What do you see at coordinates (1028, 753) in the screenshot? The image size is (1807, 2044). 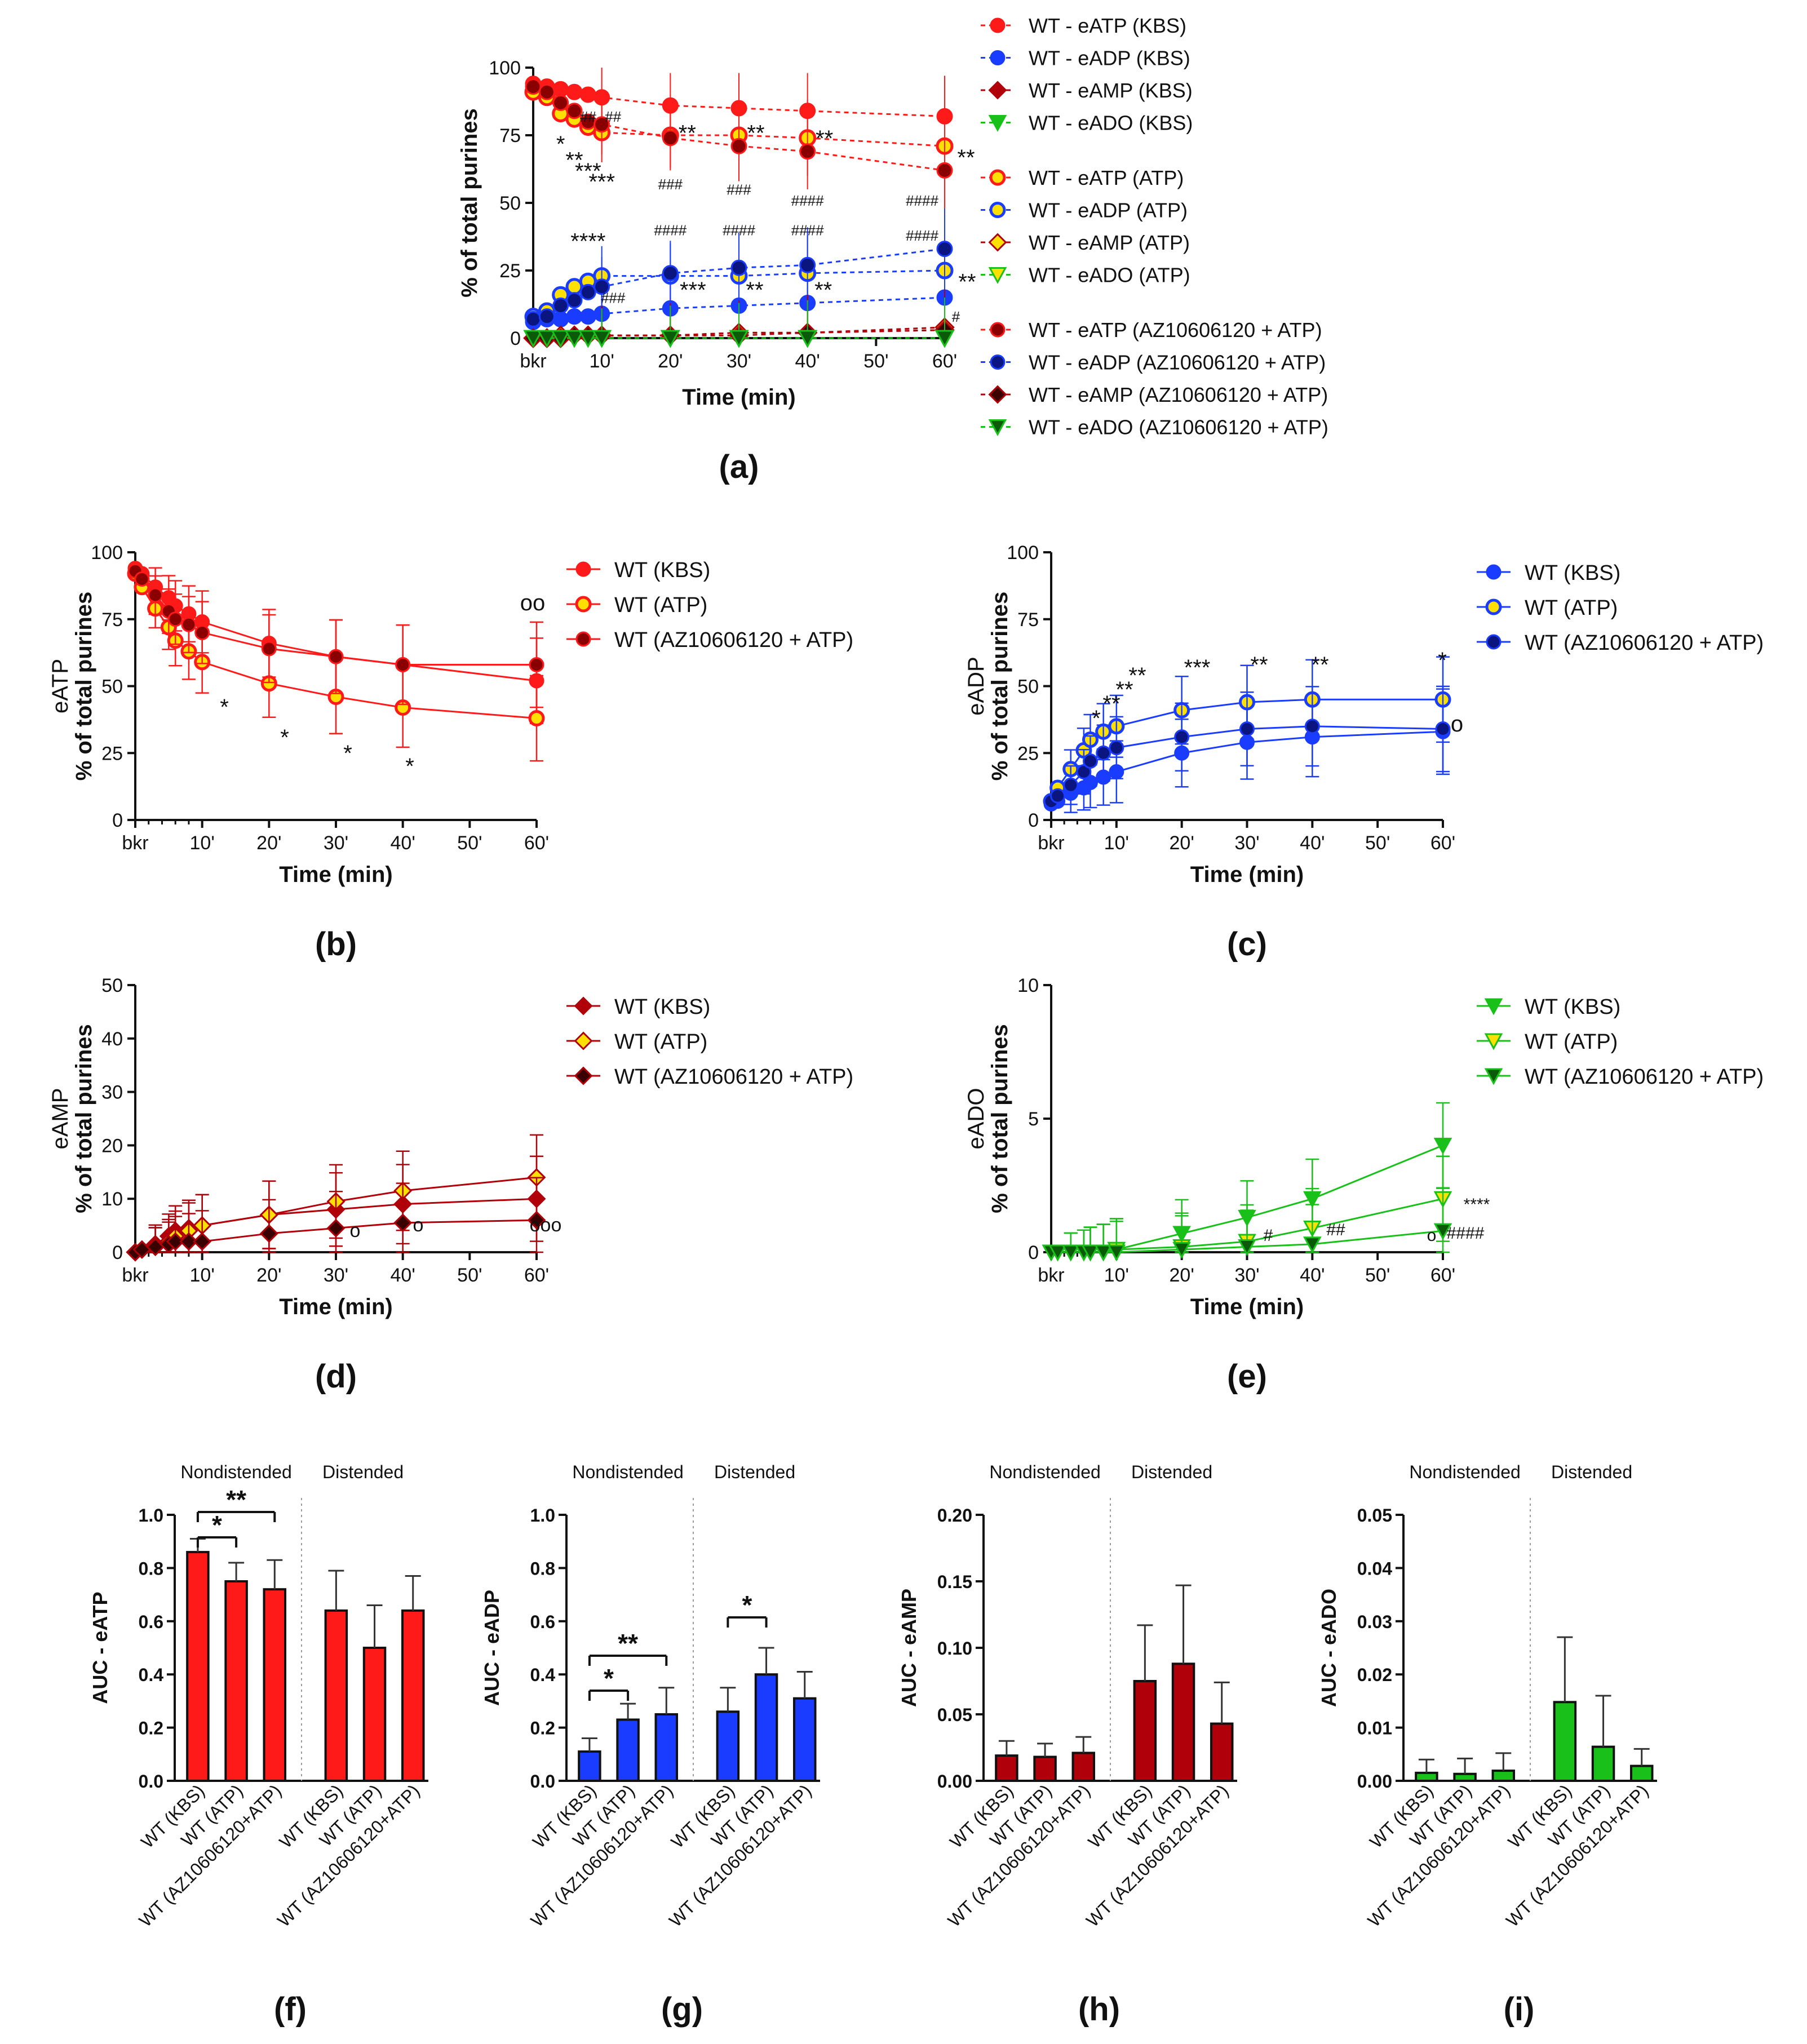 I see `y-tick-label: 25` at bounding box center [1028, 753].